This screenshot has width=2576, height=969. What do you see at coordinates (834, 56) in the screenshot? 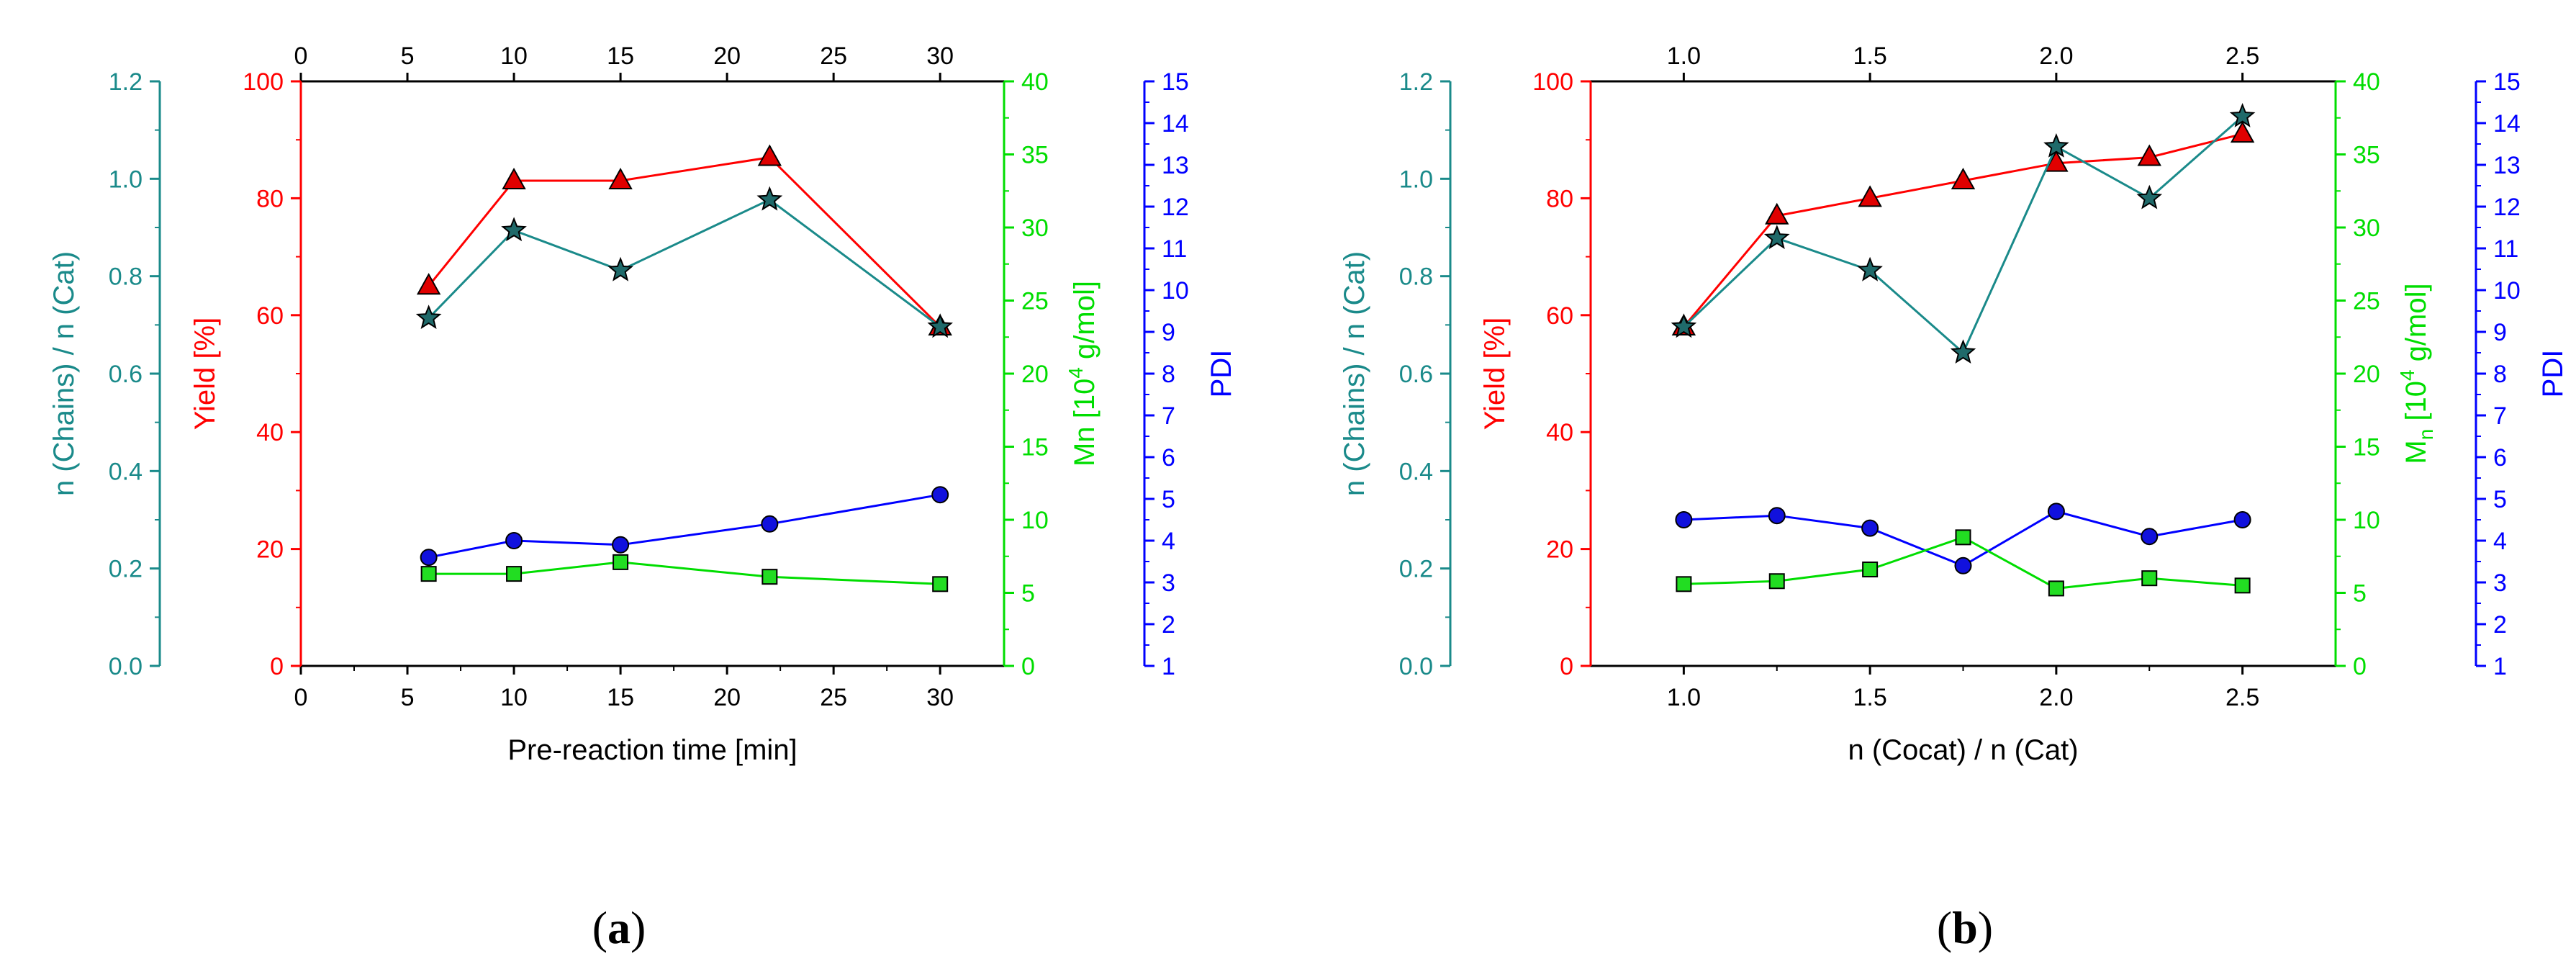
I see `top-tick-label: 25` at bounding box center [834, 56].